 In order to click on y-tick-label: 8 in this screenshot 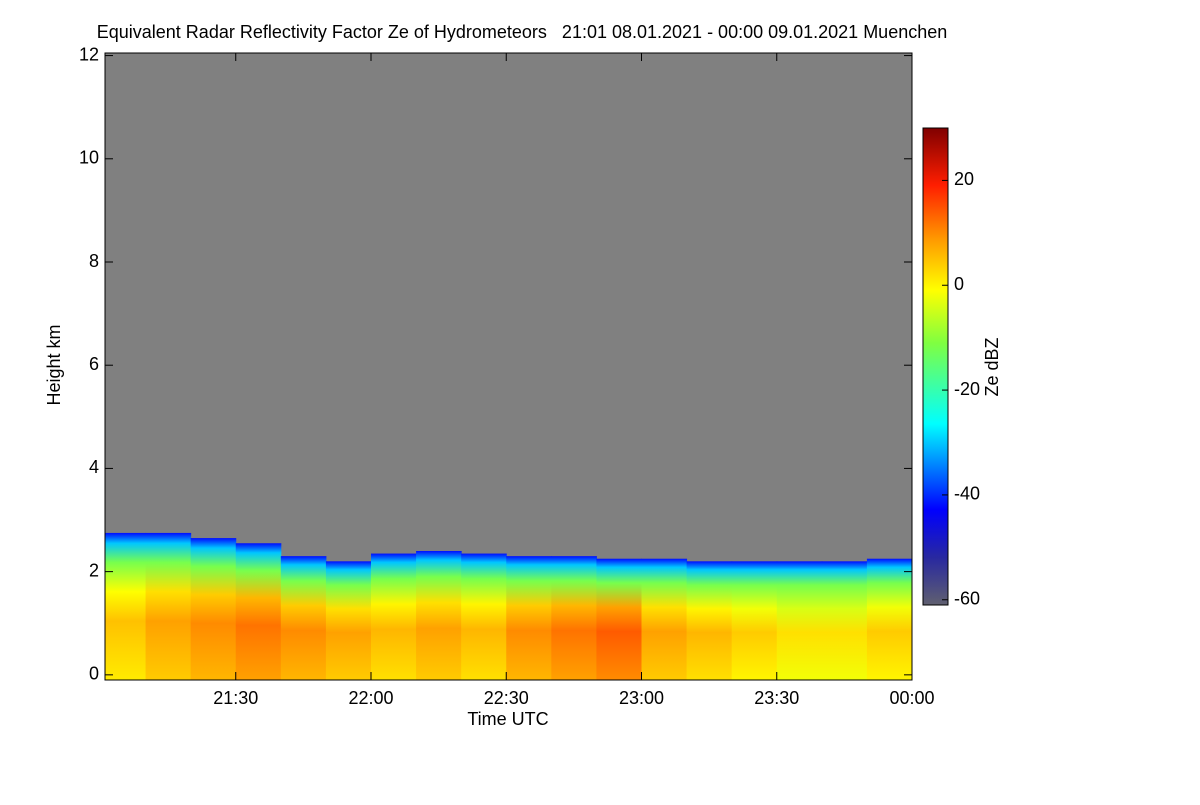, I will do `click(94, 261)`.